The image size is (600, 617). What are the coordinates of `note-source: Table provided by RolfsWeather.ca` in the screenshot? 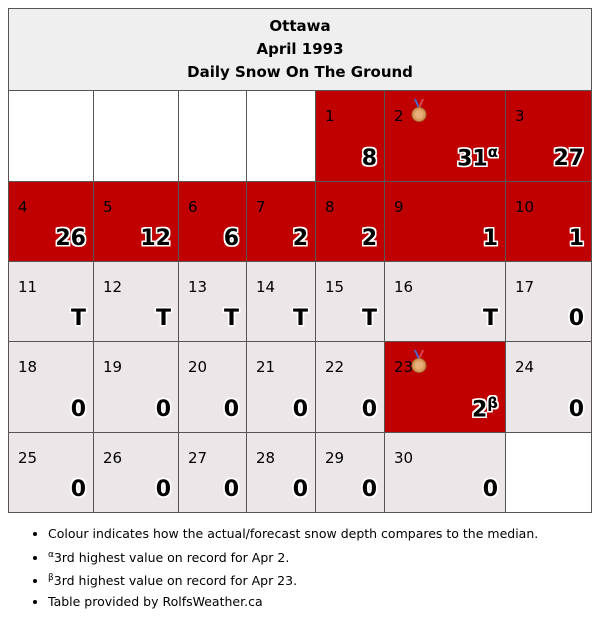 It's located at (293, 602).